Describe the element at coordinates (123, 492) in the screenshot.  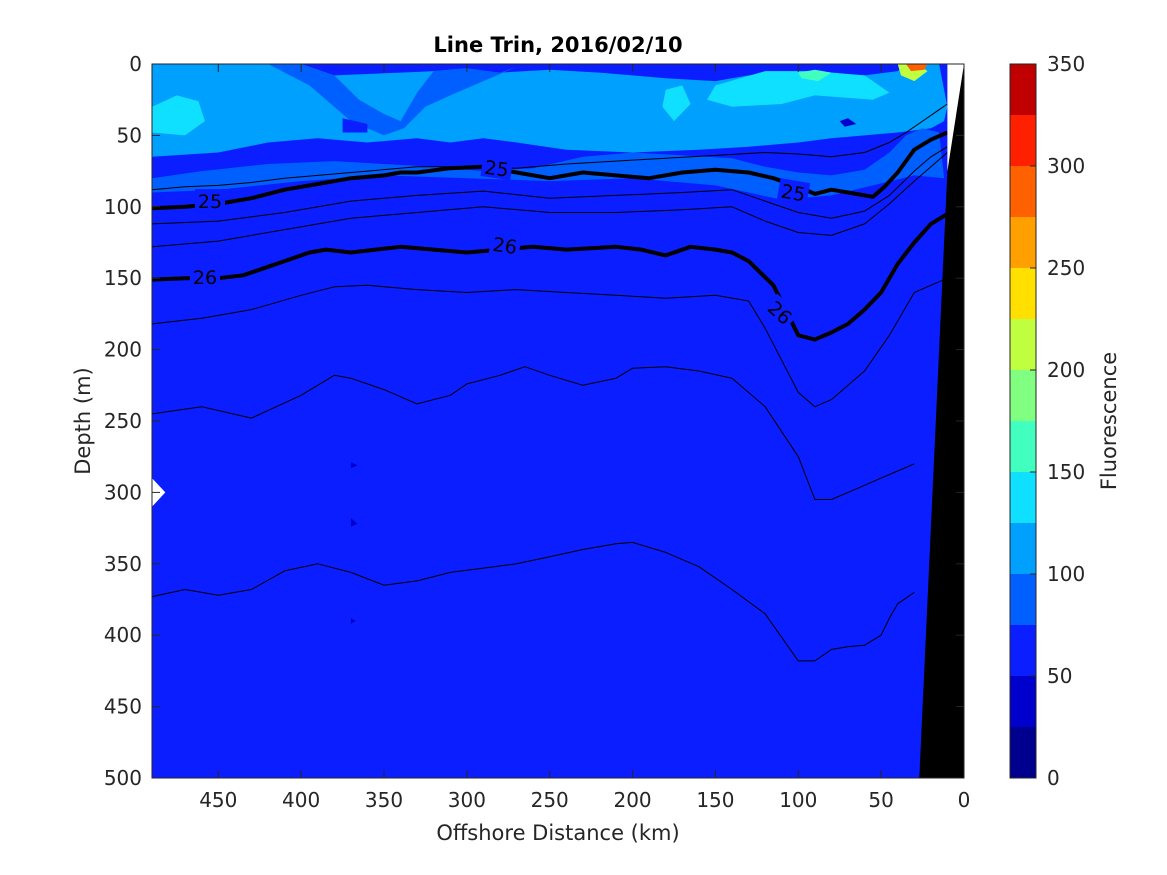
I see `y-tick-label: 300` at that location.